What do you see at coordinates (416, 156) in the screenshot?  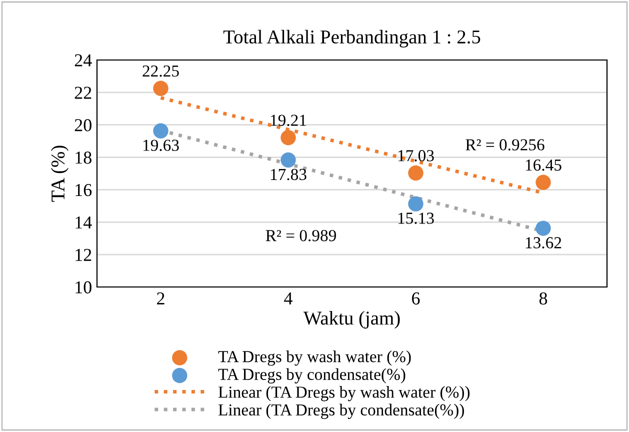 I see `data-label: 17.03` at bounding box center [416, 156].